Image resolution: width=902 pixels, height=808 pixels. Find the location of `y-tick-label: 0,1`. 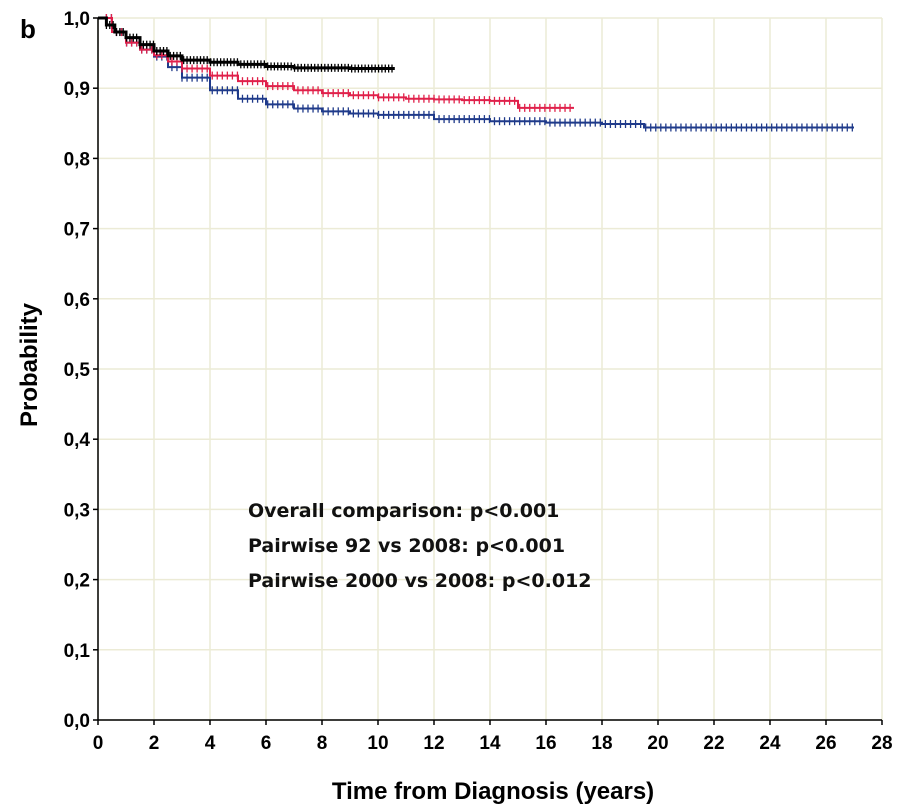

y-tick-label: 0,1 is located at coordinates (77, 651).